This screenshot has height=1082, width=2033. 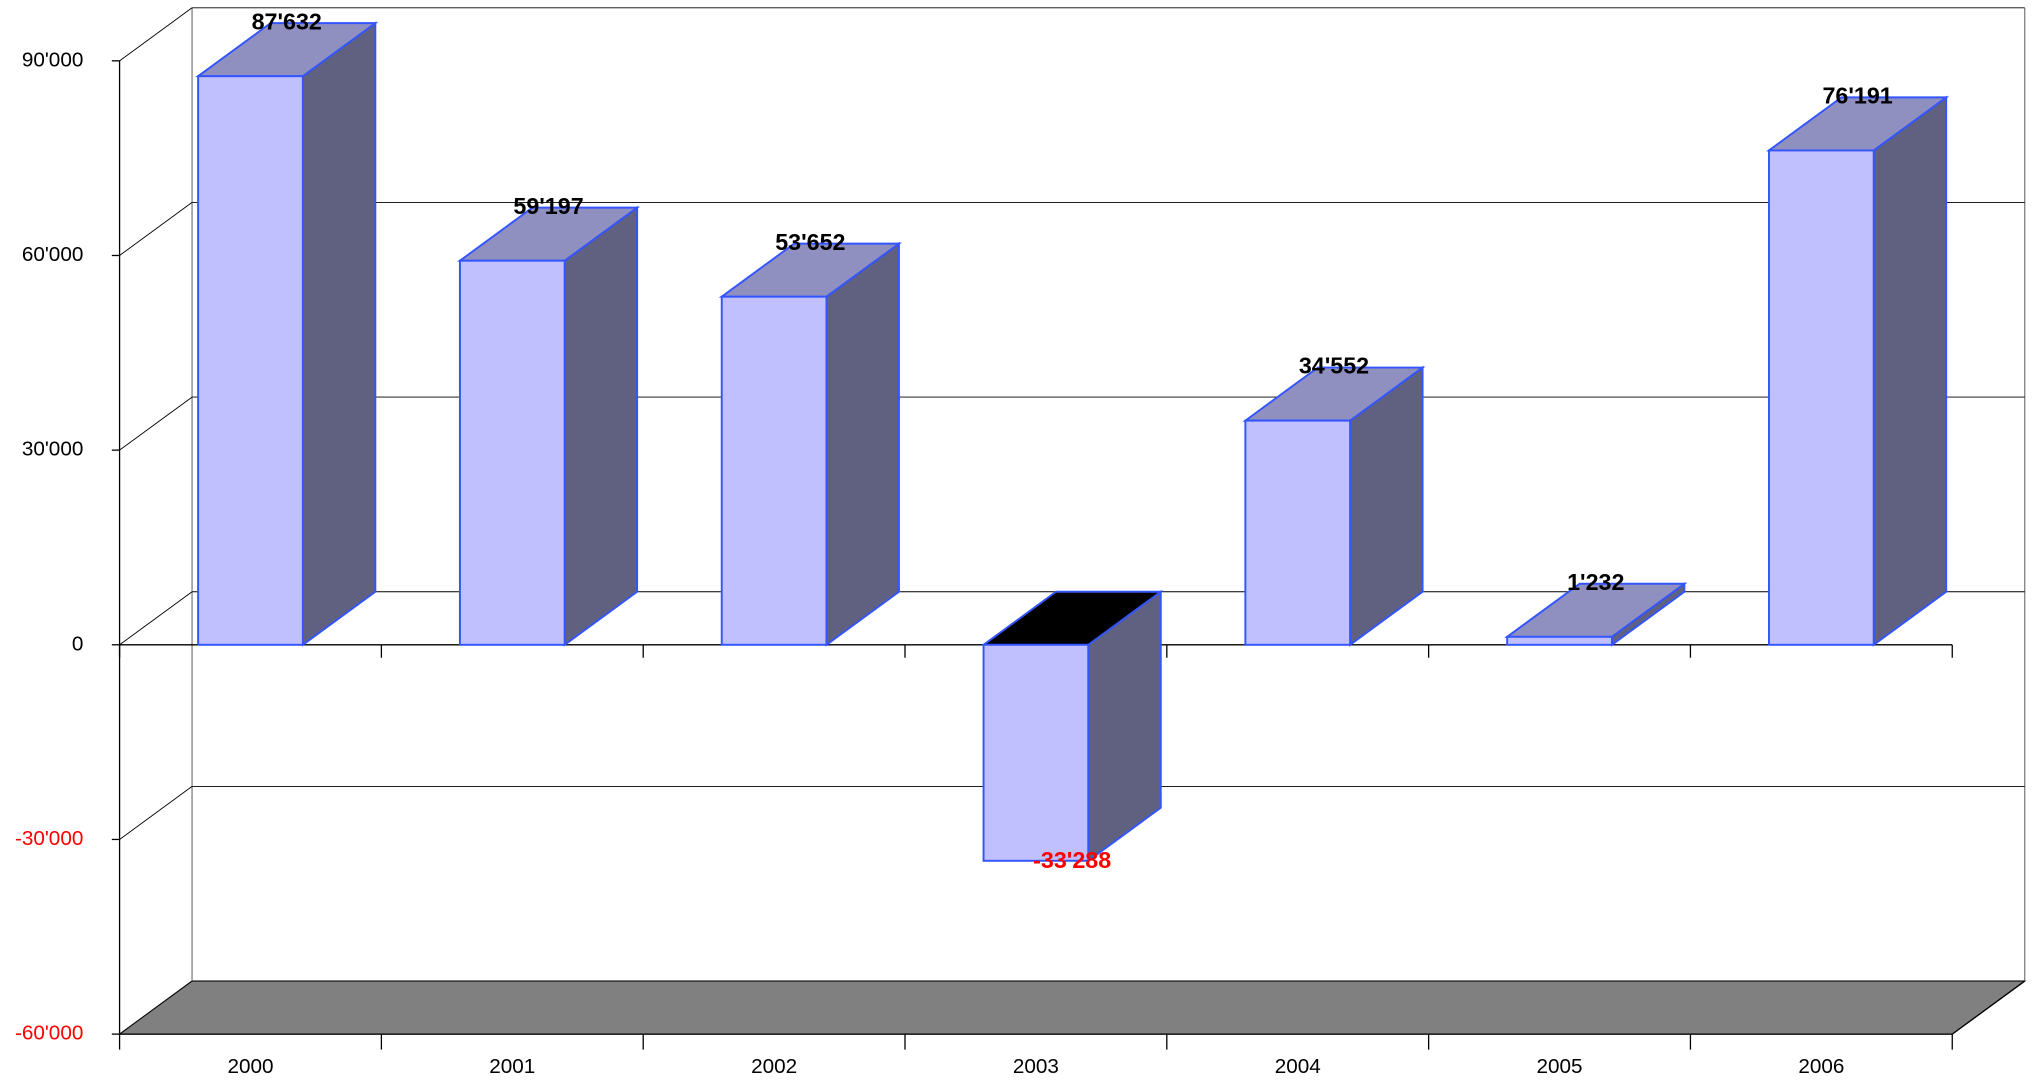 I want to click on x-tick-label: 2006, so click(x=1821, y=1066).